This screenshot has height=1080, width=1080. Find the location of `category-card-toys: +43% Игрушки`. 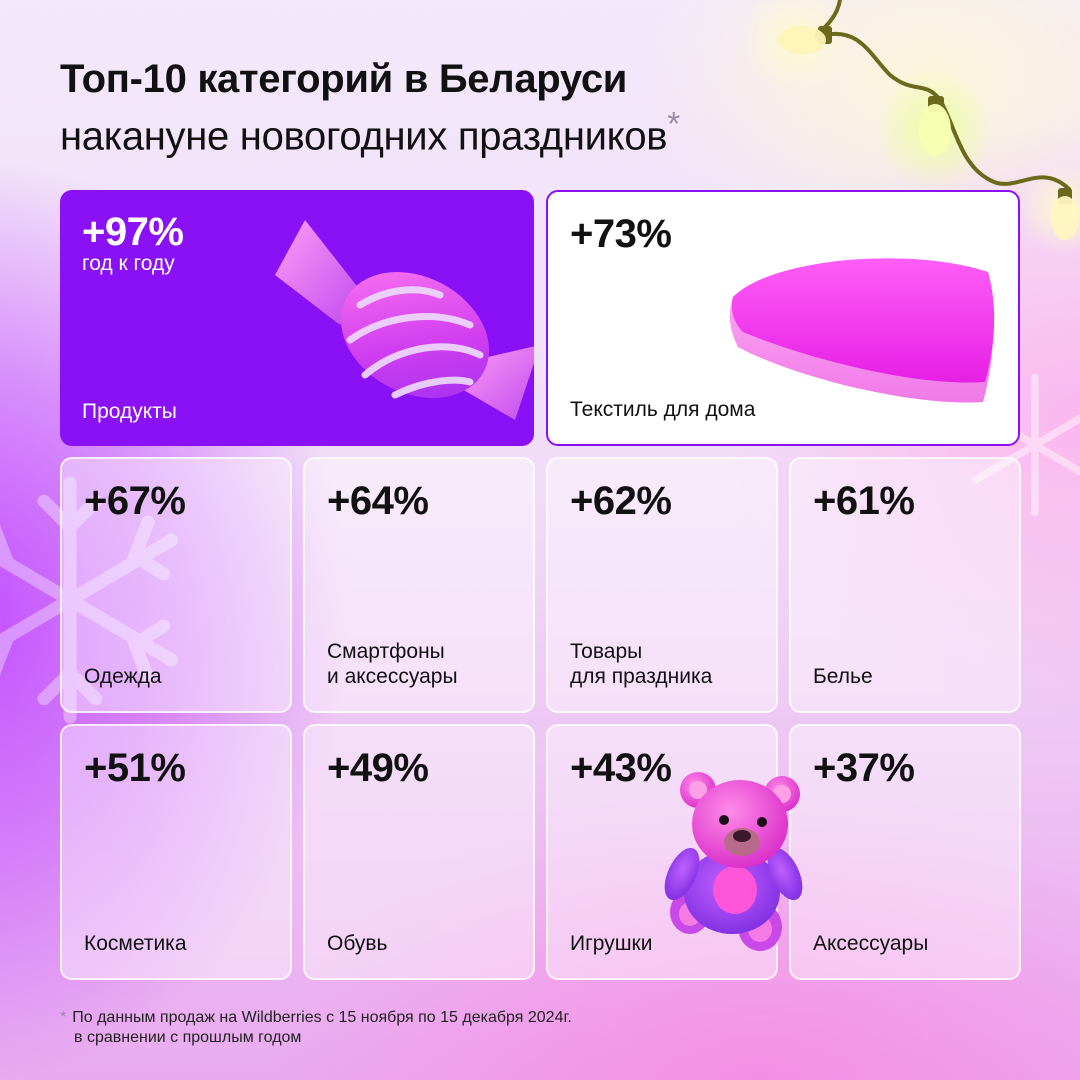

category-card-toys: +43% Игрушки is located at coordinates (662, 852).